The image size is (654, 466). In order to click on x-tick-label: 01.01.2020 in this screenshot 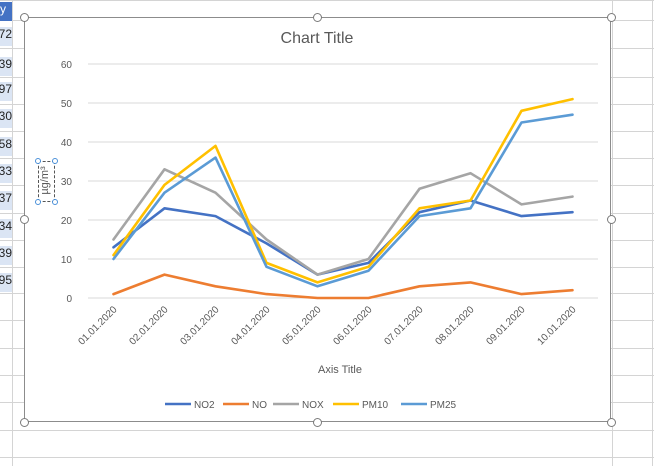, I will do `click(97, 325)`.